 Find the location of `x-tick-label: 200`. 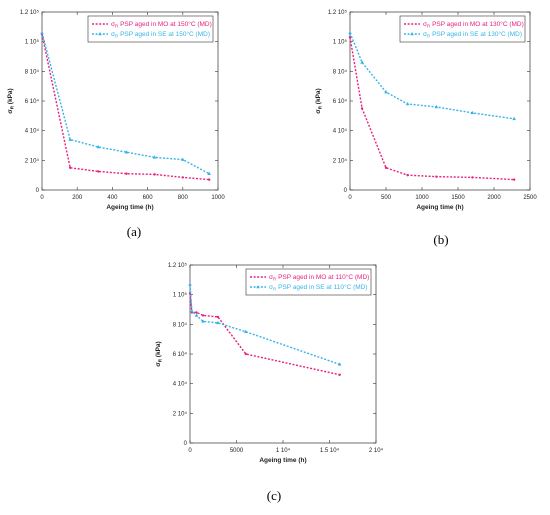

x-tick-label: 200 is located at coordinates (77, 198).